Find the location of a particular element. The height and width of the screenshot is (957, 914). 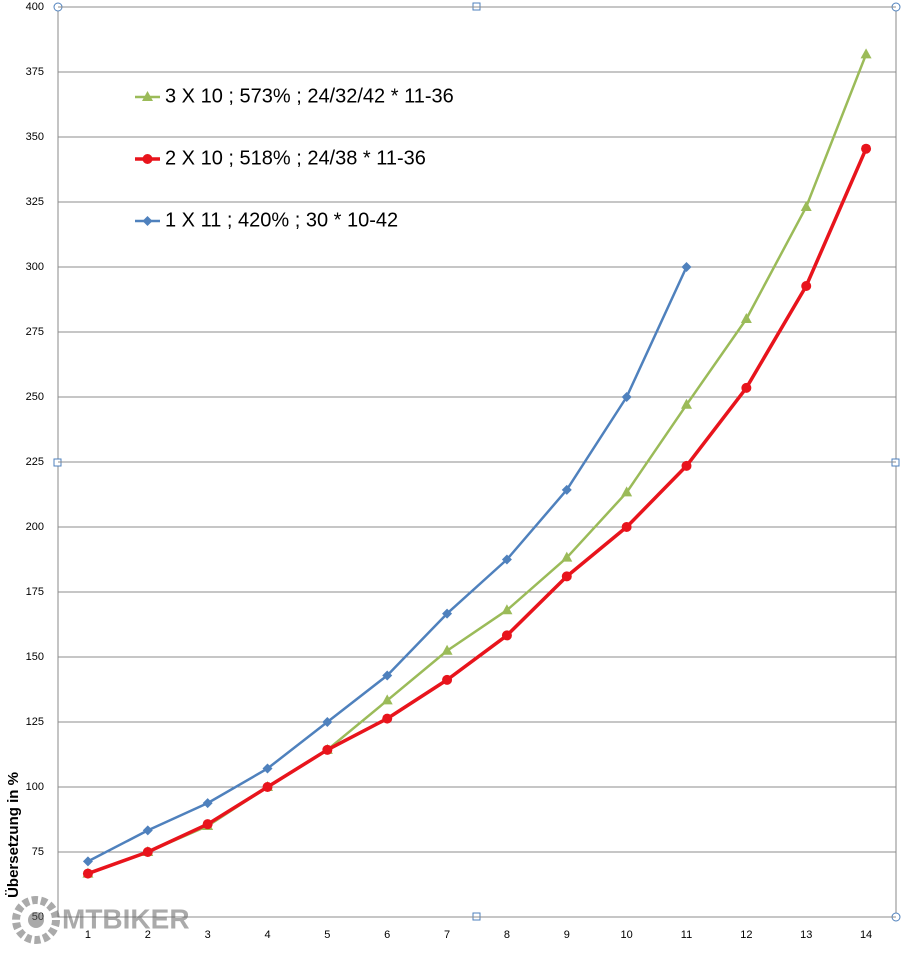

legend-entry: 1 X 11 ; 420% ; 30 * 10-42 is located at coordinates (266, 220).